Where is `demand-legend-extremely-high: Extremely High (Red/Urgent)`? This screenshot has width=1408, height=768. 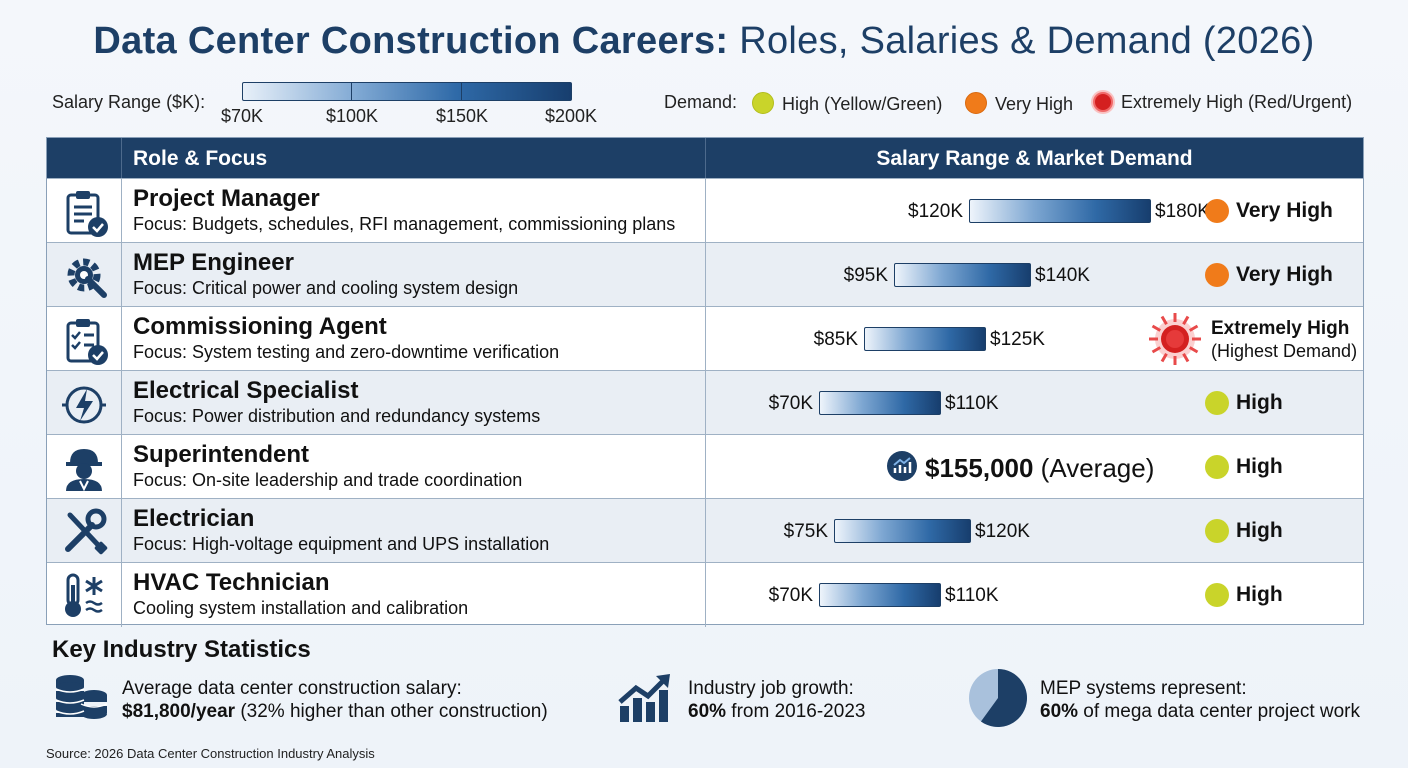
demand-legend-extremely-high: Extremely High (Red/Urgent) is located at coordinates (1222, 102).